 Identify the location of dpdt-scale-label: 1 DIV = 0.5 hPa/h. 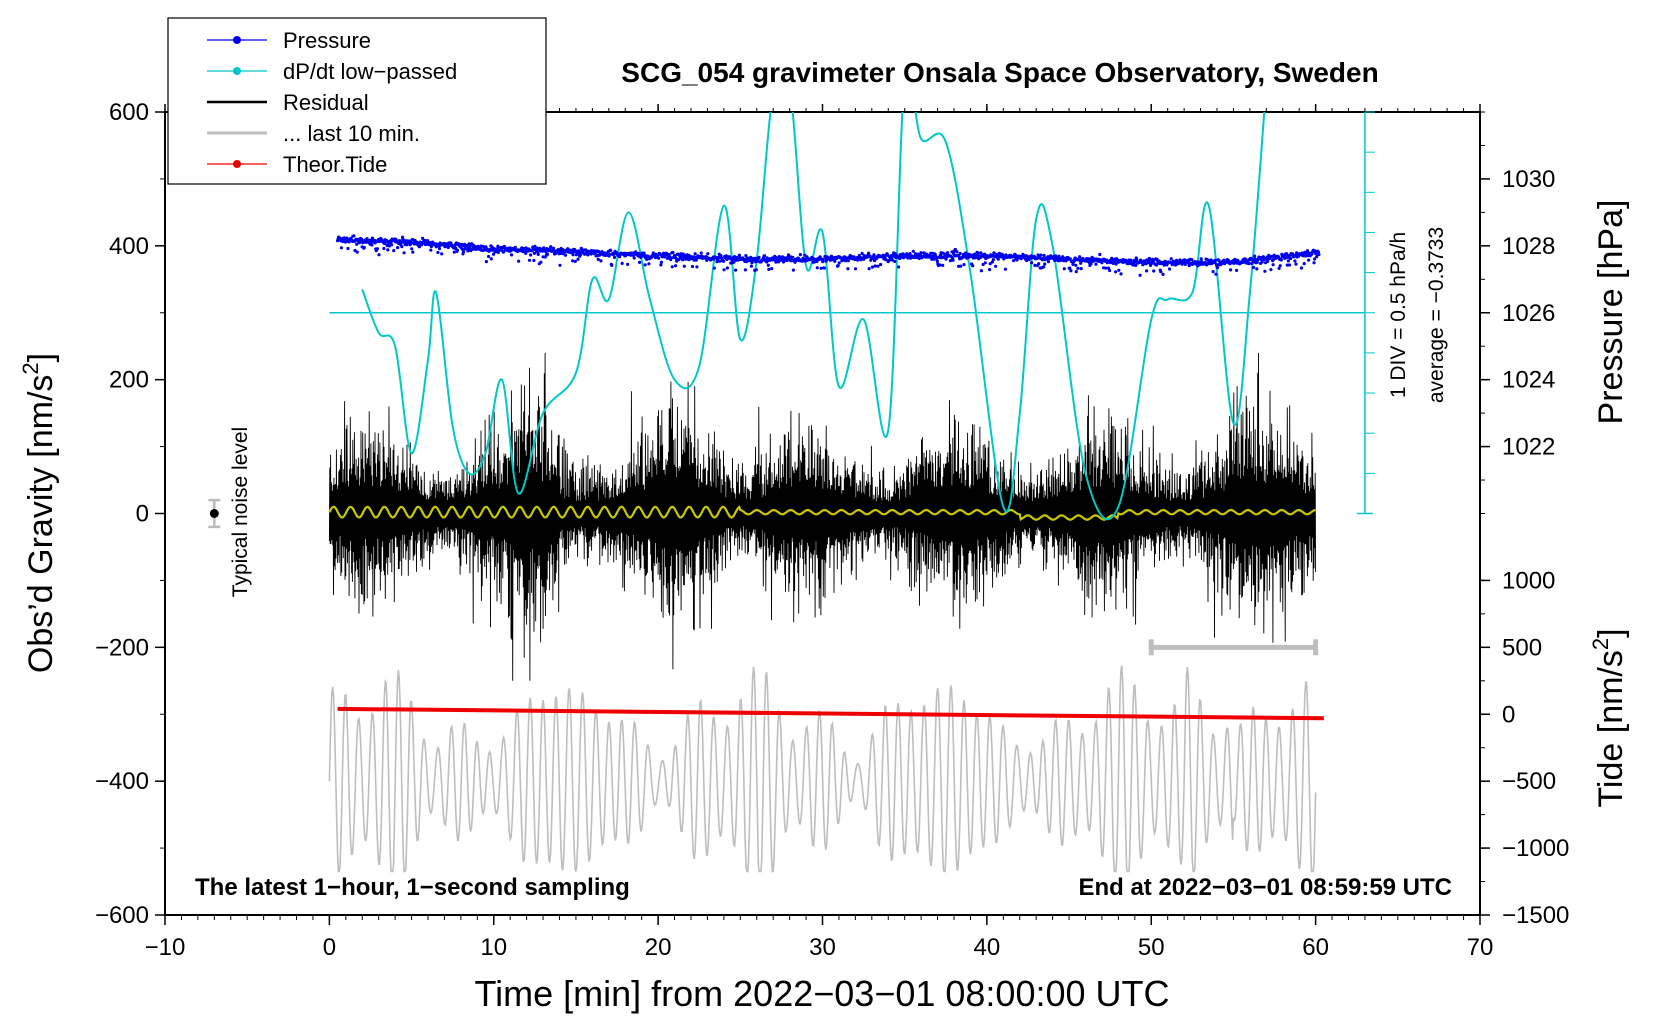
(1398, 315).